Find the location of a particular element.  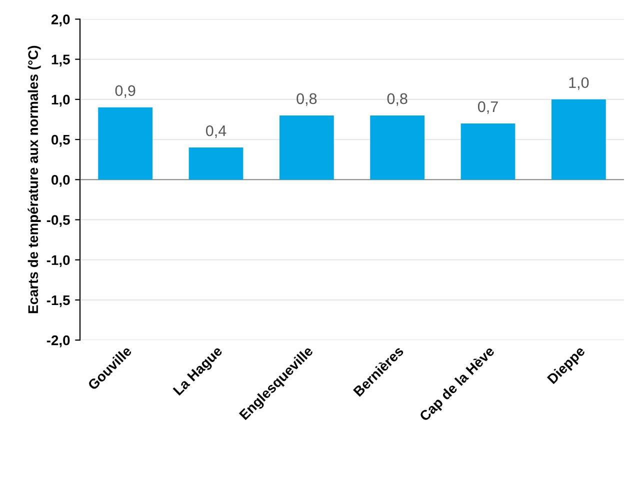

data-label: 0,4 is located at coordinates (216, 131).